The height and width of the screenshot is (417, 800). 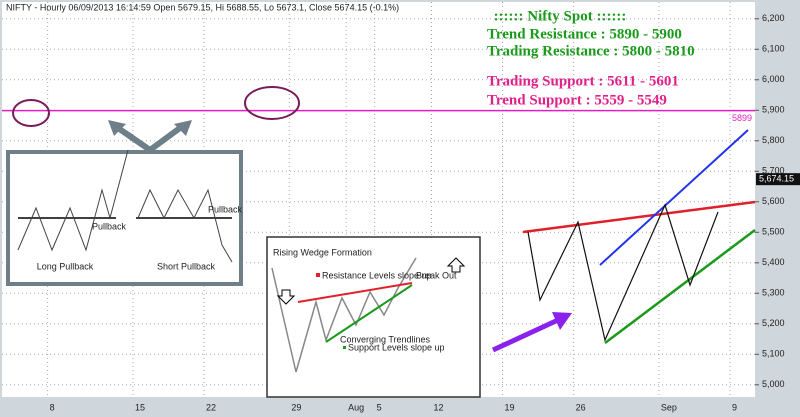 I want to click on y-tick-label: 6,100, so click(x=773, y=49).